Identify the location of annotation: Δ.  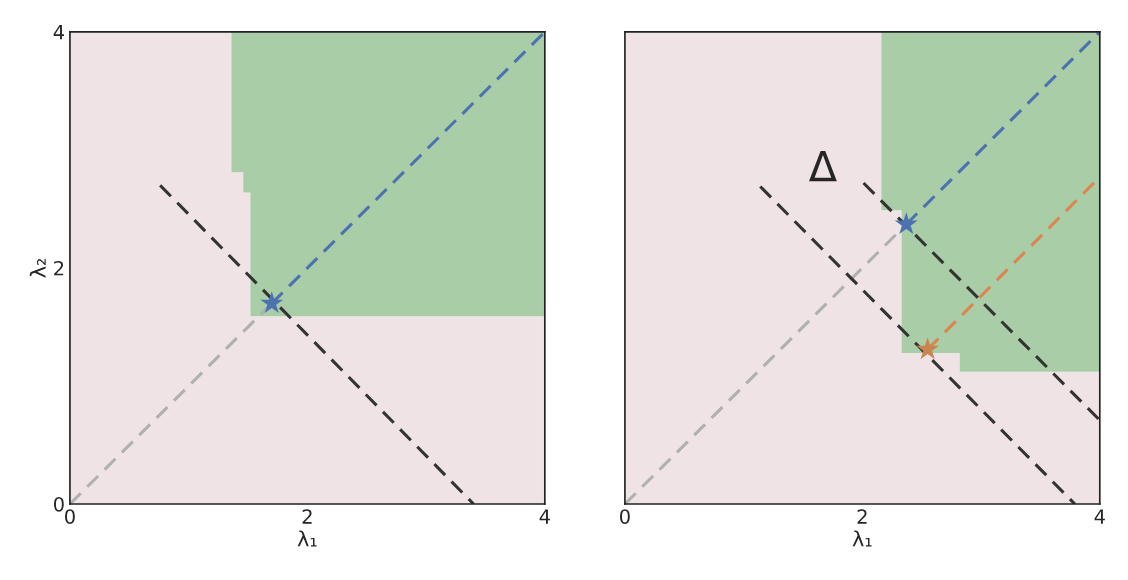
(823, 166).